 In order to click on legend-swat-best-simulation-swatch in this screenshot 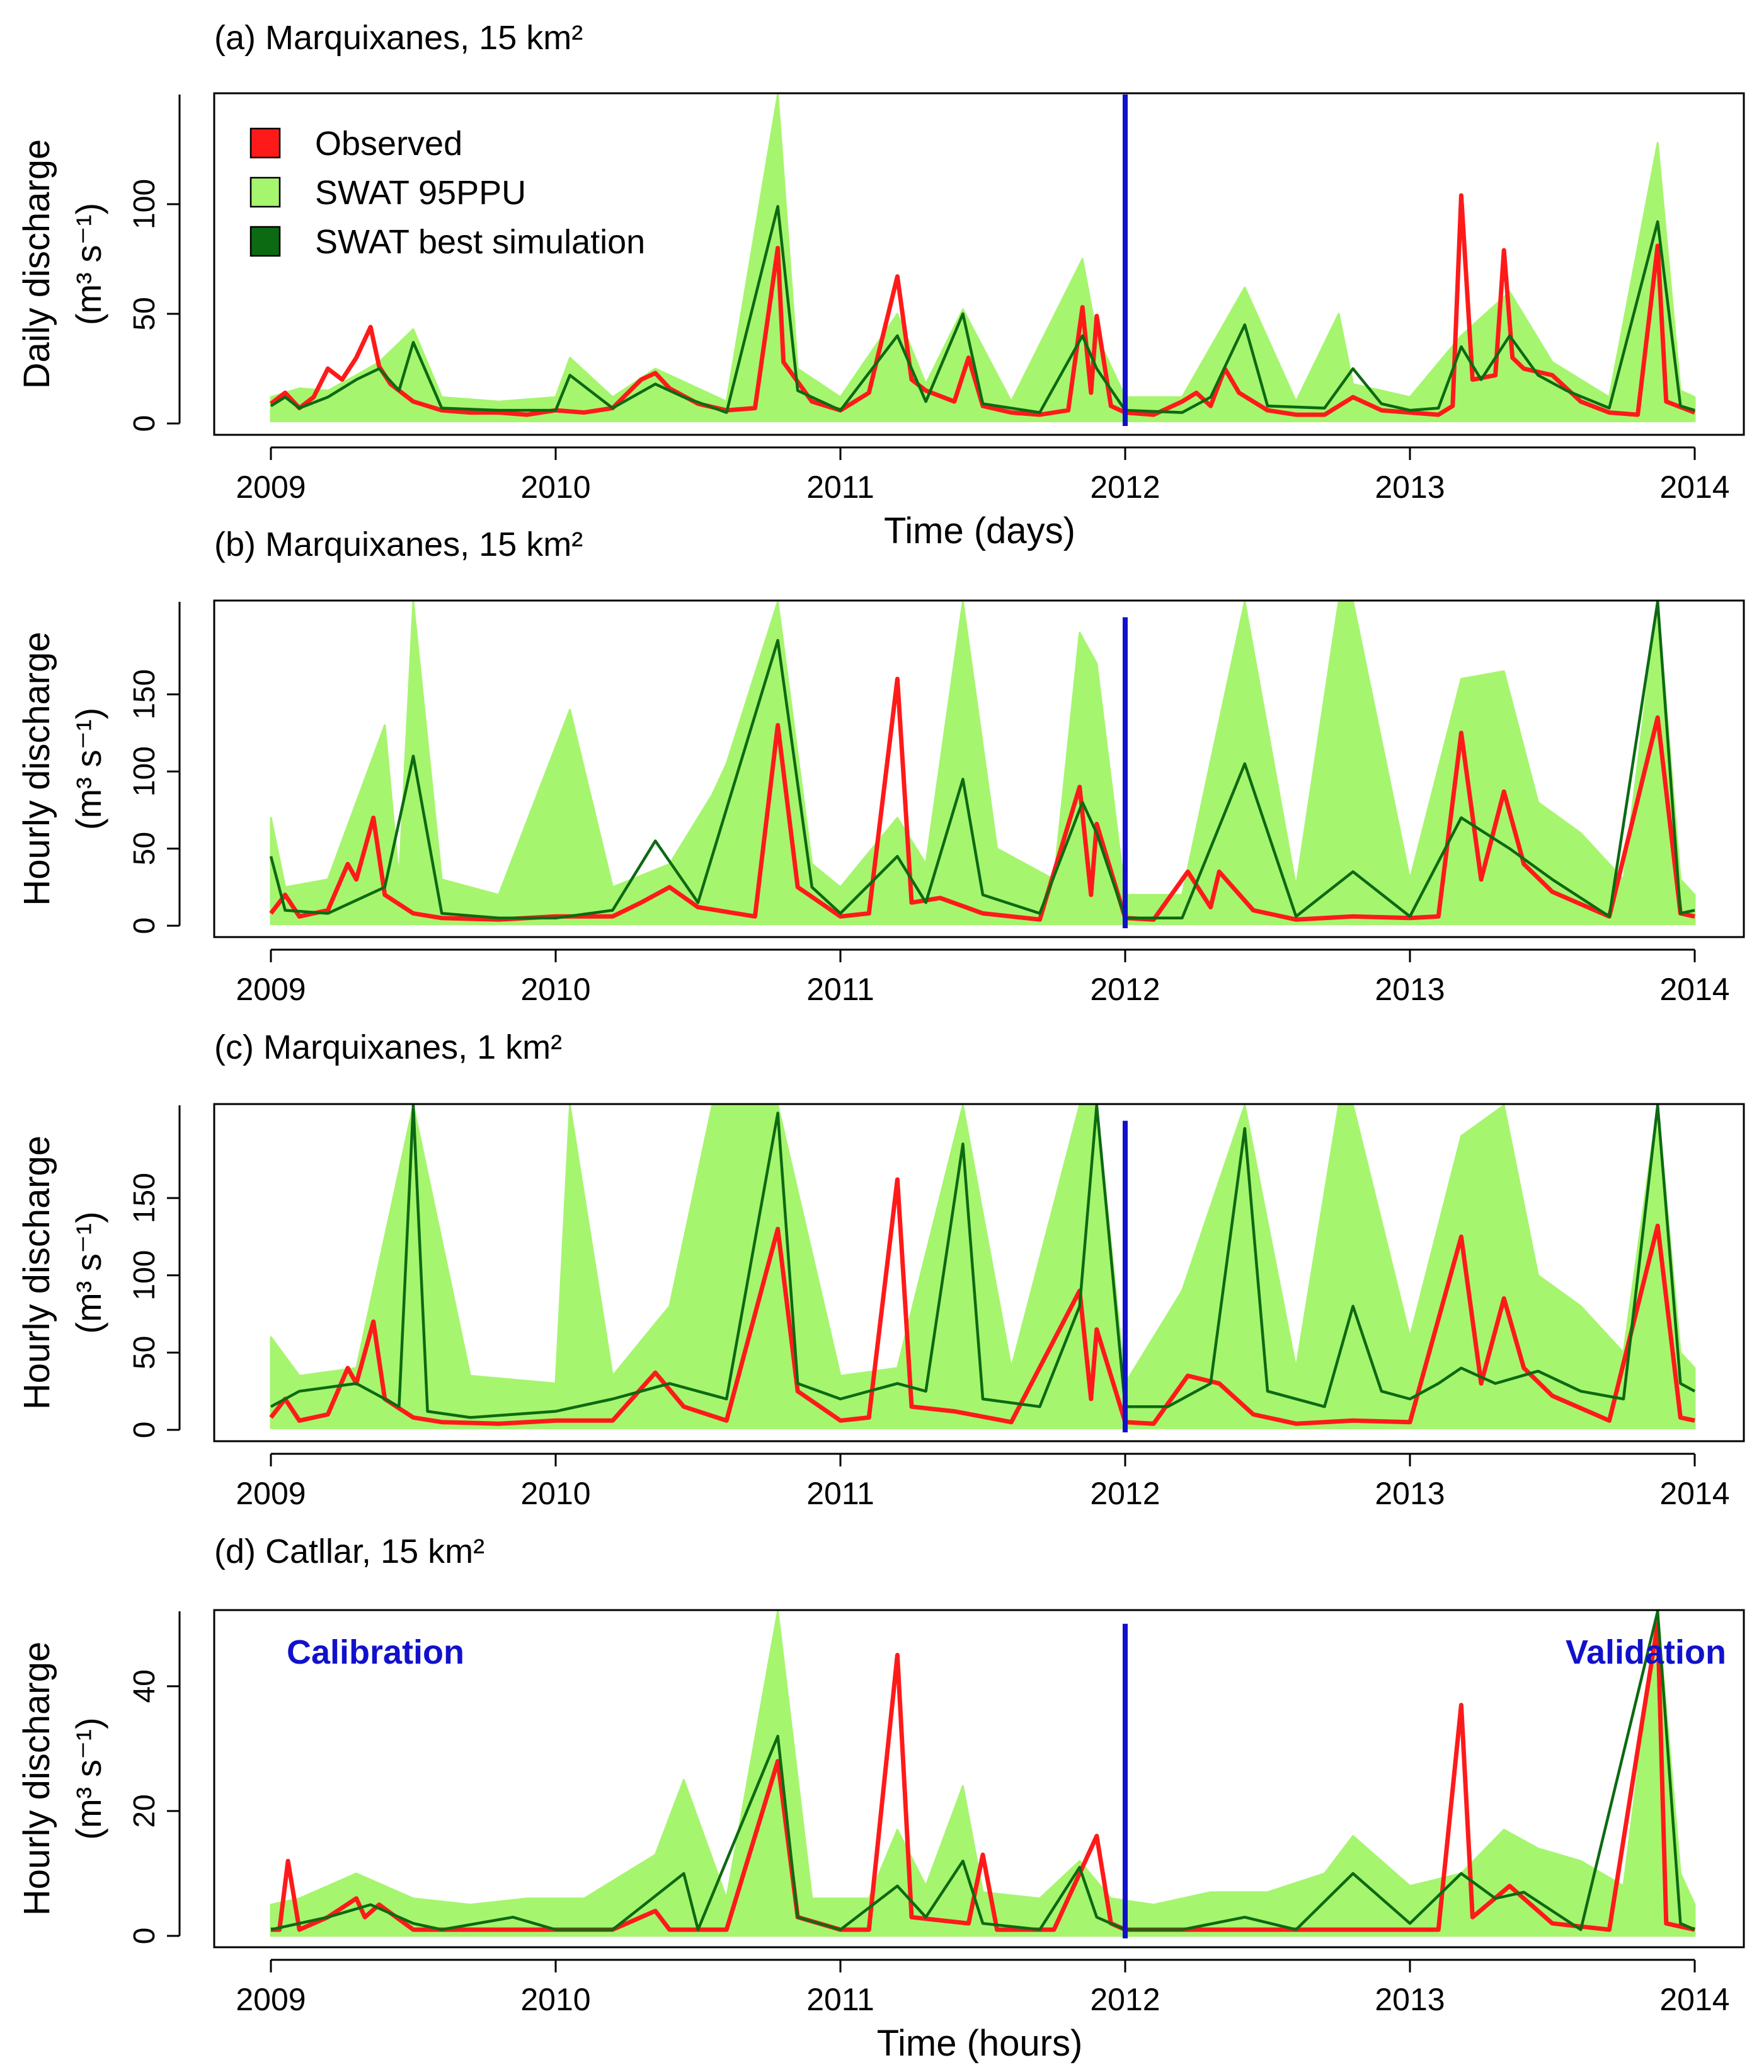, I will do `click(265, 241)`.